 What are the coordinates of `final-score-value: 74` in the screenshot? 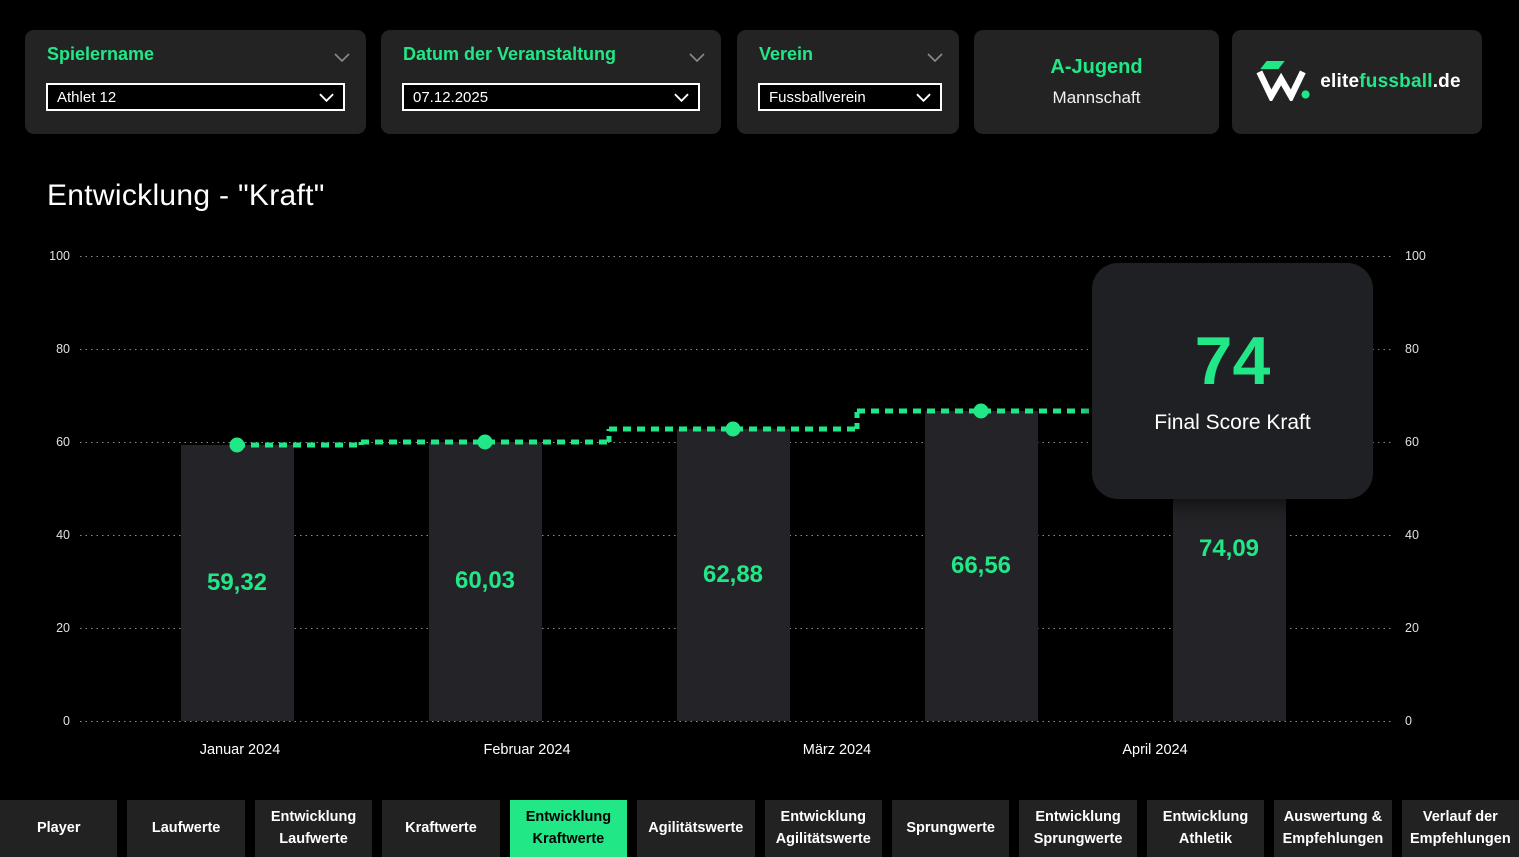 It's located at (1232, 361).